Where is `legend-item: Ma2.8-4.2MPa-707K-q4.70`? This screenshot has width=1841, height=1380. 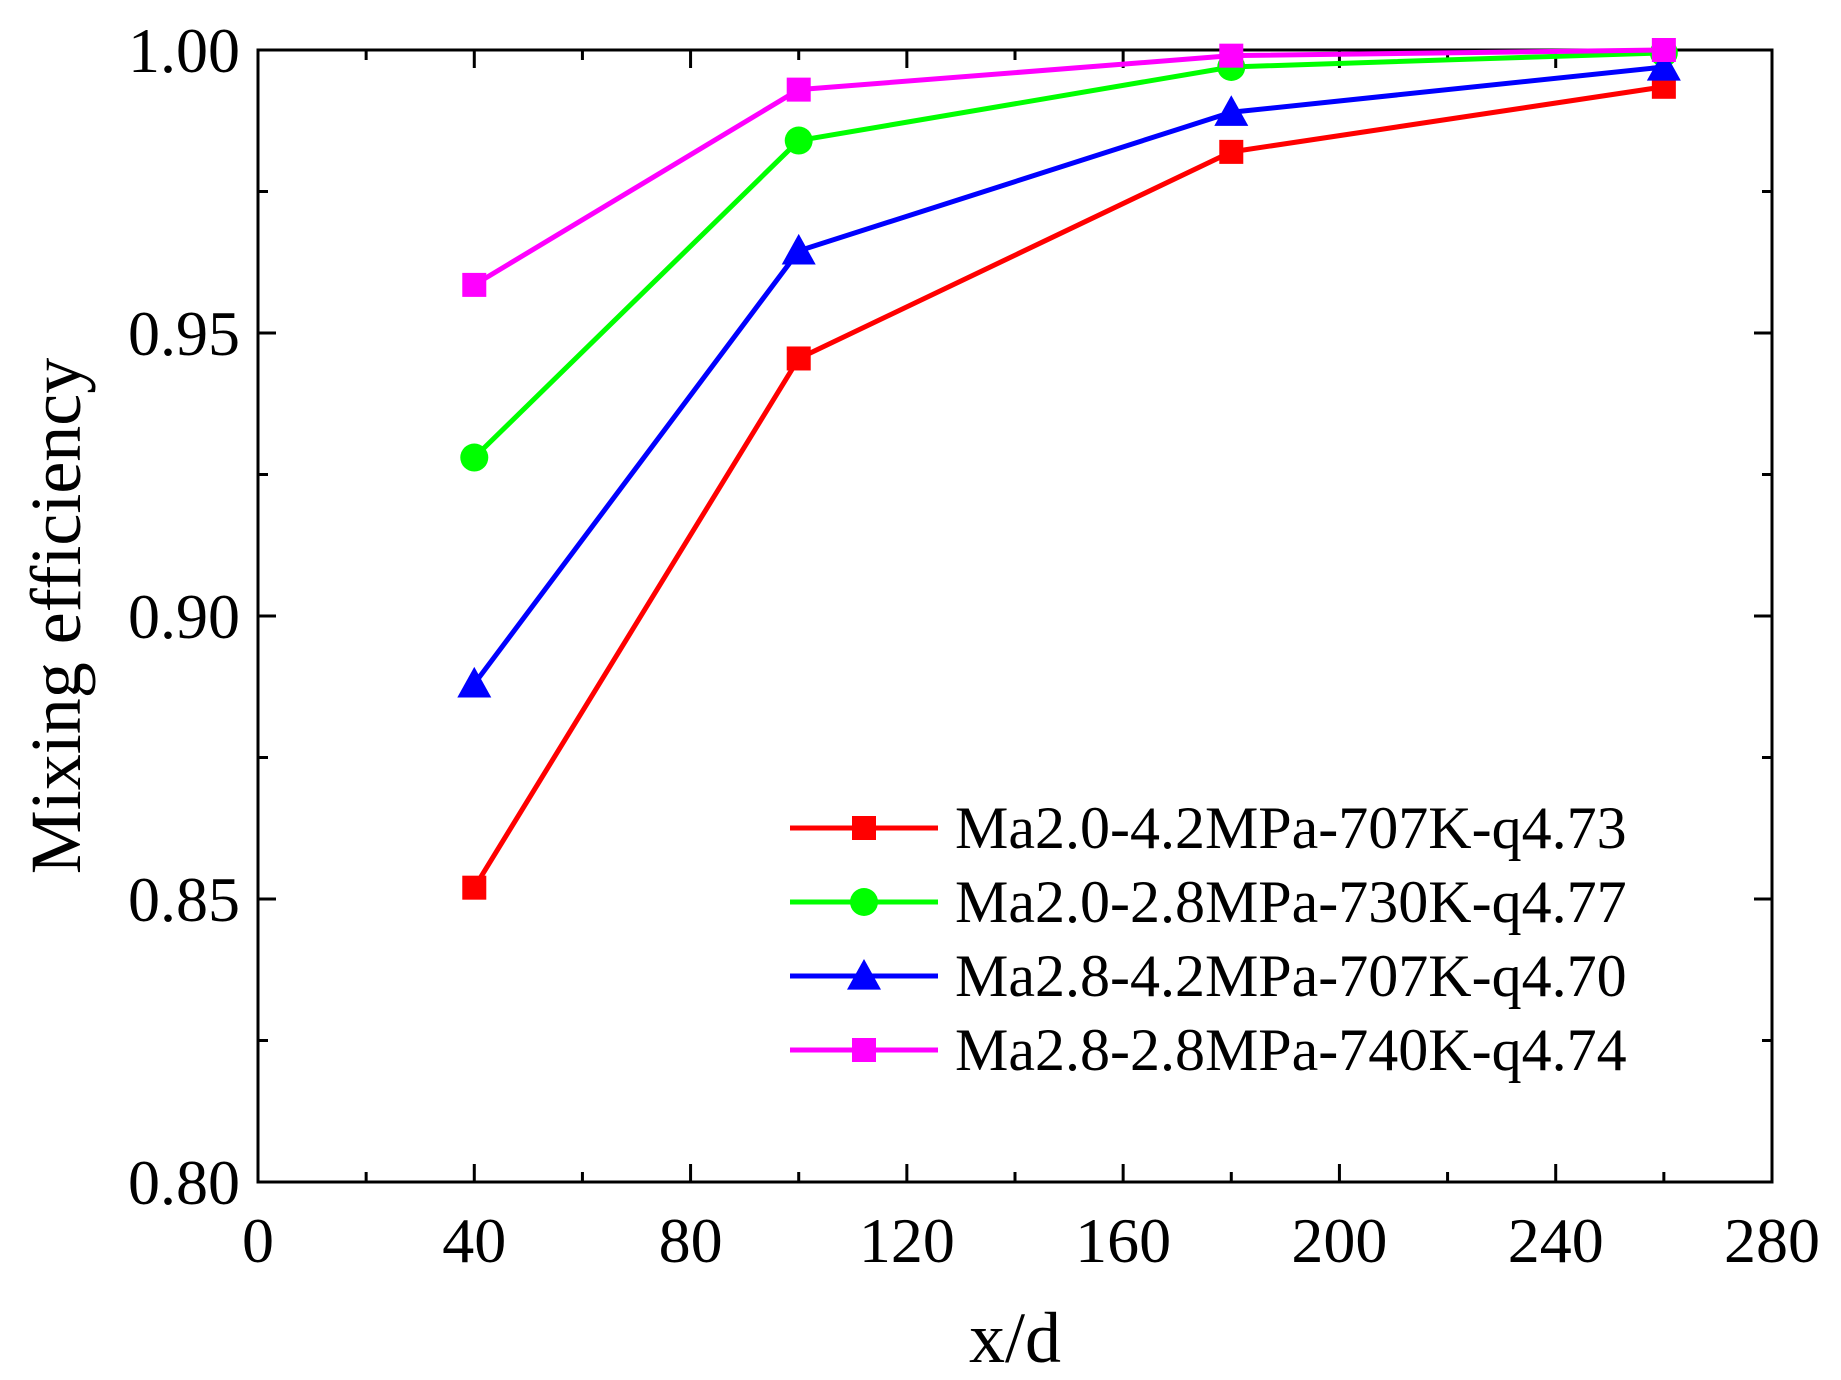 legend-item: Ma2.8-4.2MPa-707K-q4.70 is located at coordinates (1208, 976).